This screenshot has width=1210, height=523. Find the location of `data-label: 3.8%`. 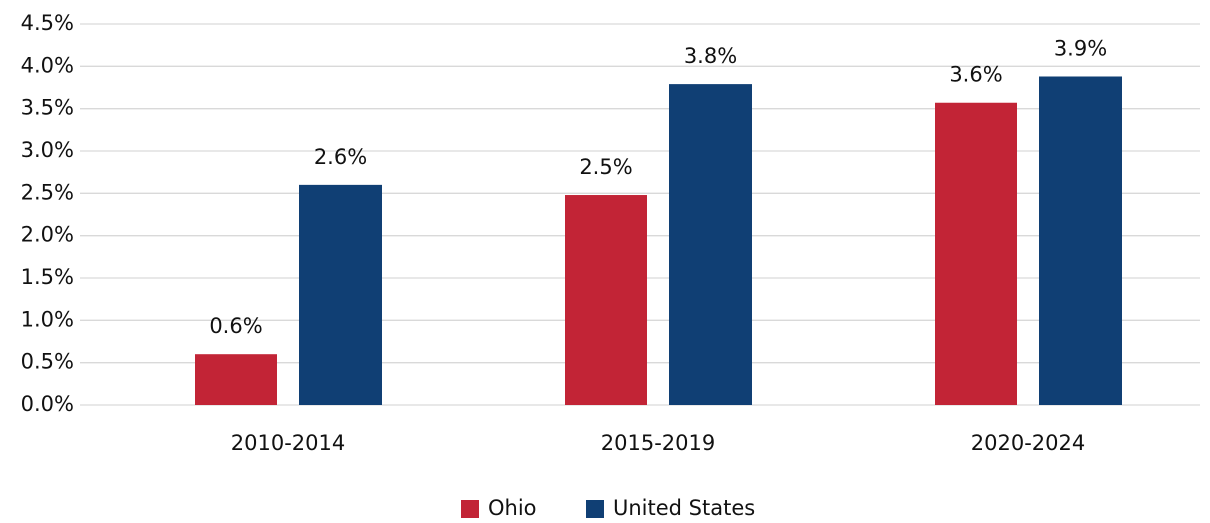

data-label: 3.8% is located at coordinates (710, 56).